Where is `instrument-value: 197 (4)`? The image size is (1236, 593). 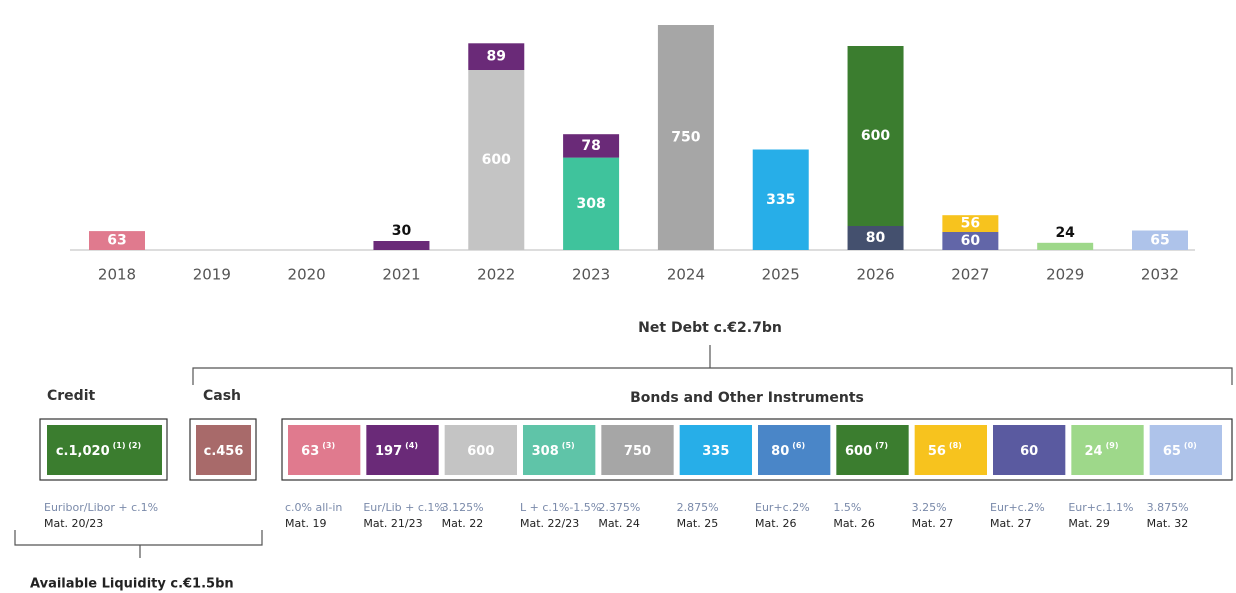 instrument-value: 197 (4) is located at coordinates (396, 450).